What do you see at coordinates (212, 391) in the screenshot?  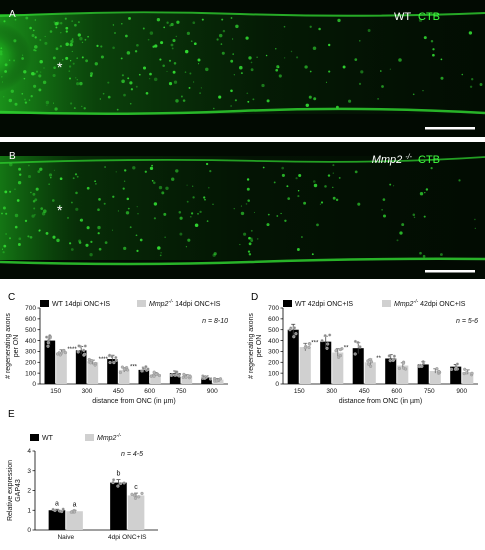 I see `chart-c-x-tick-label: 900` at bounding box center [212, 391].